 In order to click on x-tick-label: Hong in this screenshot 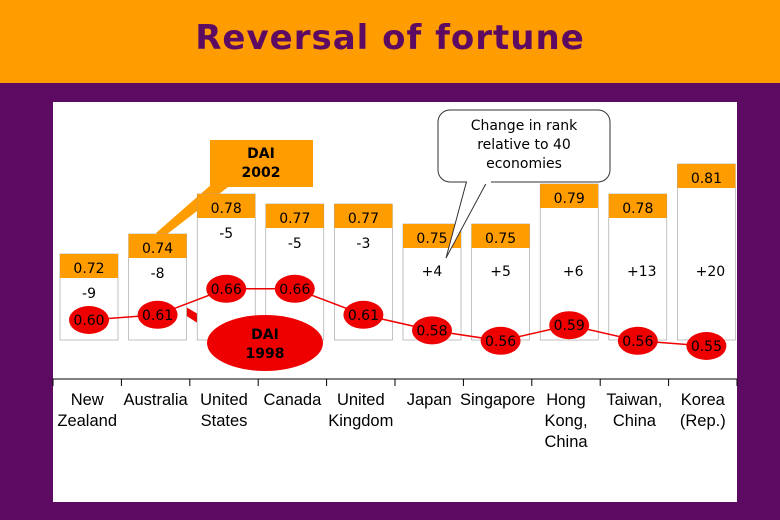, I will do `click(565, 400)`.